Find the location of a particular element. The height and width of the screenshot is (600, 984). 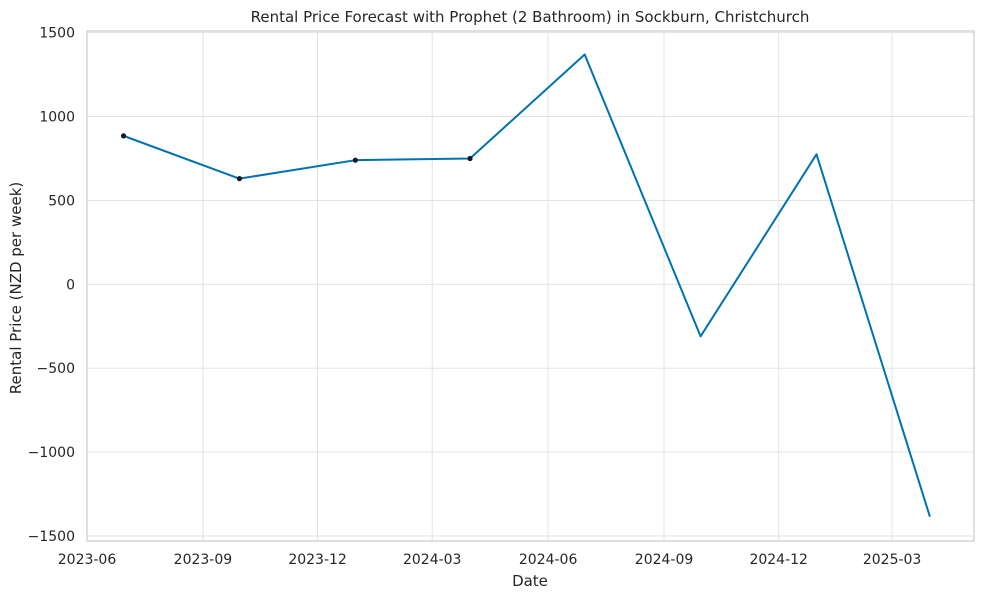

y-tick-label: 500 is located at coordinates (61, 201).